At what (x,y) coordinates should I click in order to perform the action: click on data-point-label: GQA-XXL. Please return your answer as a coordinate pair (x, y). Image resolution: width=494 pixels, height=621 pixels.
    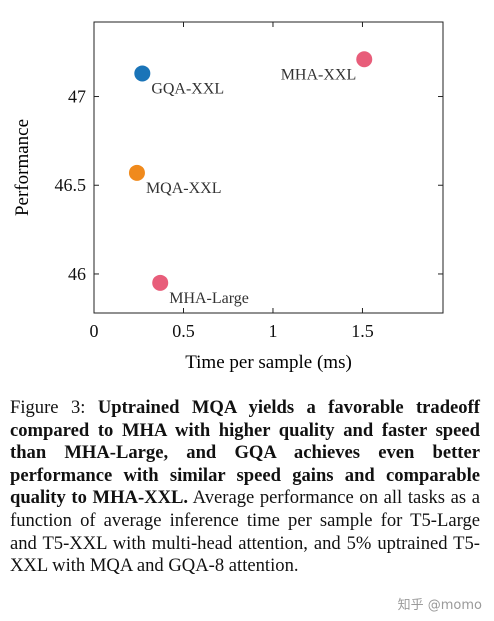
    Looking at the image, I should click on (187, 88).